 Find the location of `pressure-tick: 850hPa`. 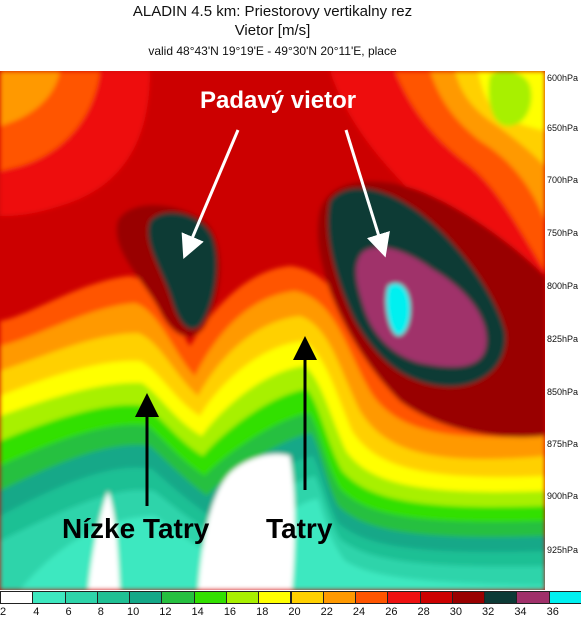

pressure-tick: 850hPa is located at coordinates (563, 392).